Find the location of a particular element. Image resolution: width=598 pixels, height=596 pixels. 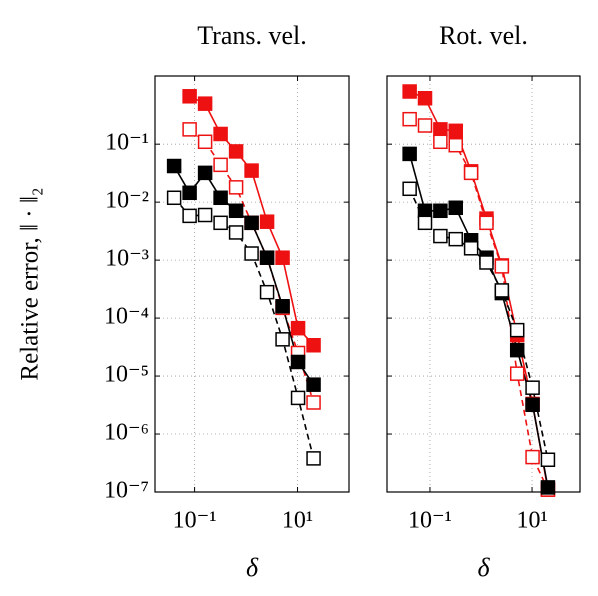

y-tick-label: 10⁻⁶ is located at coordinates (126, 433).